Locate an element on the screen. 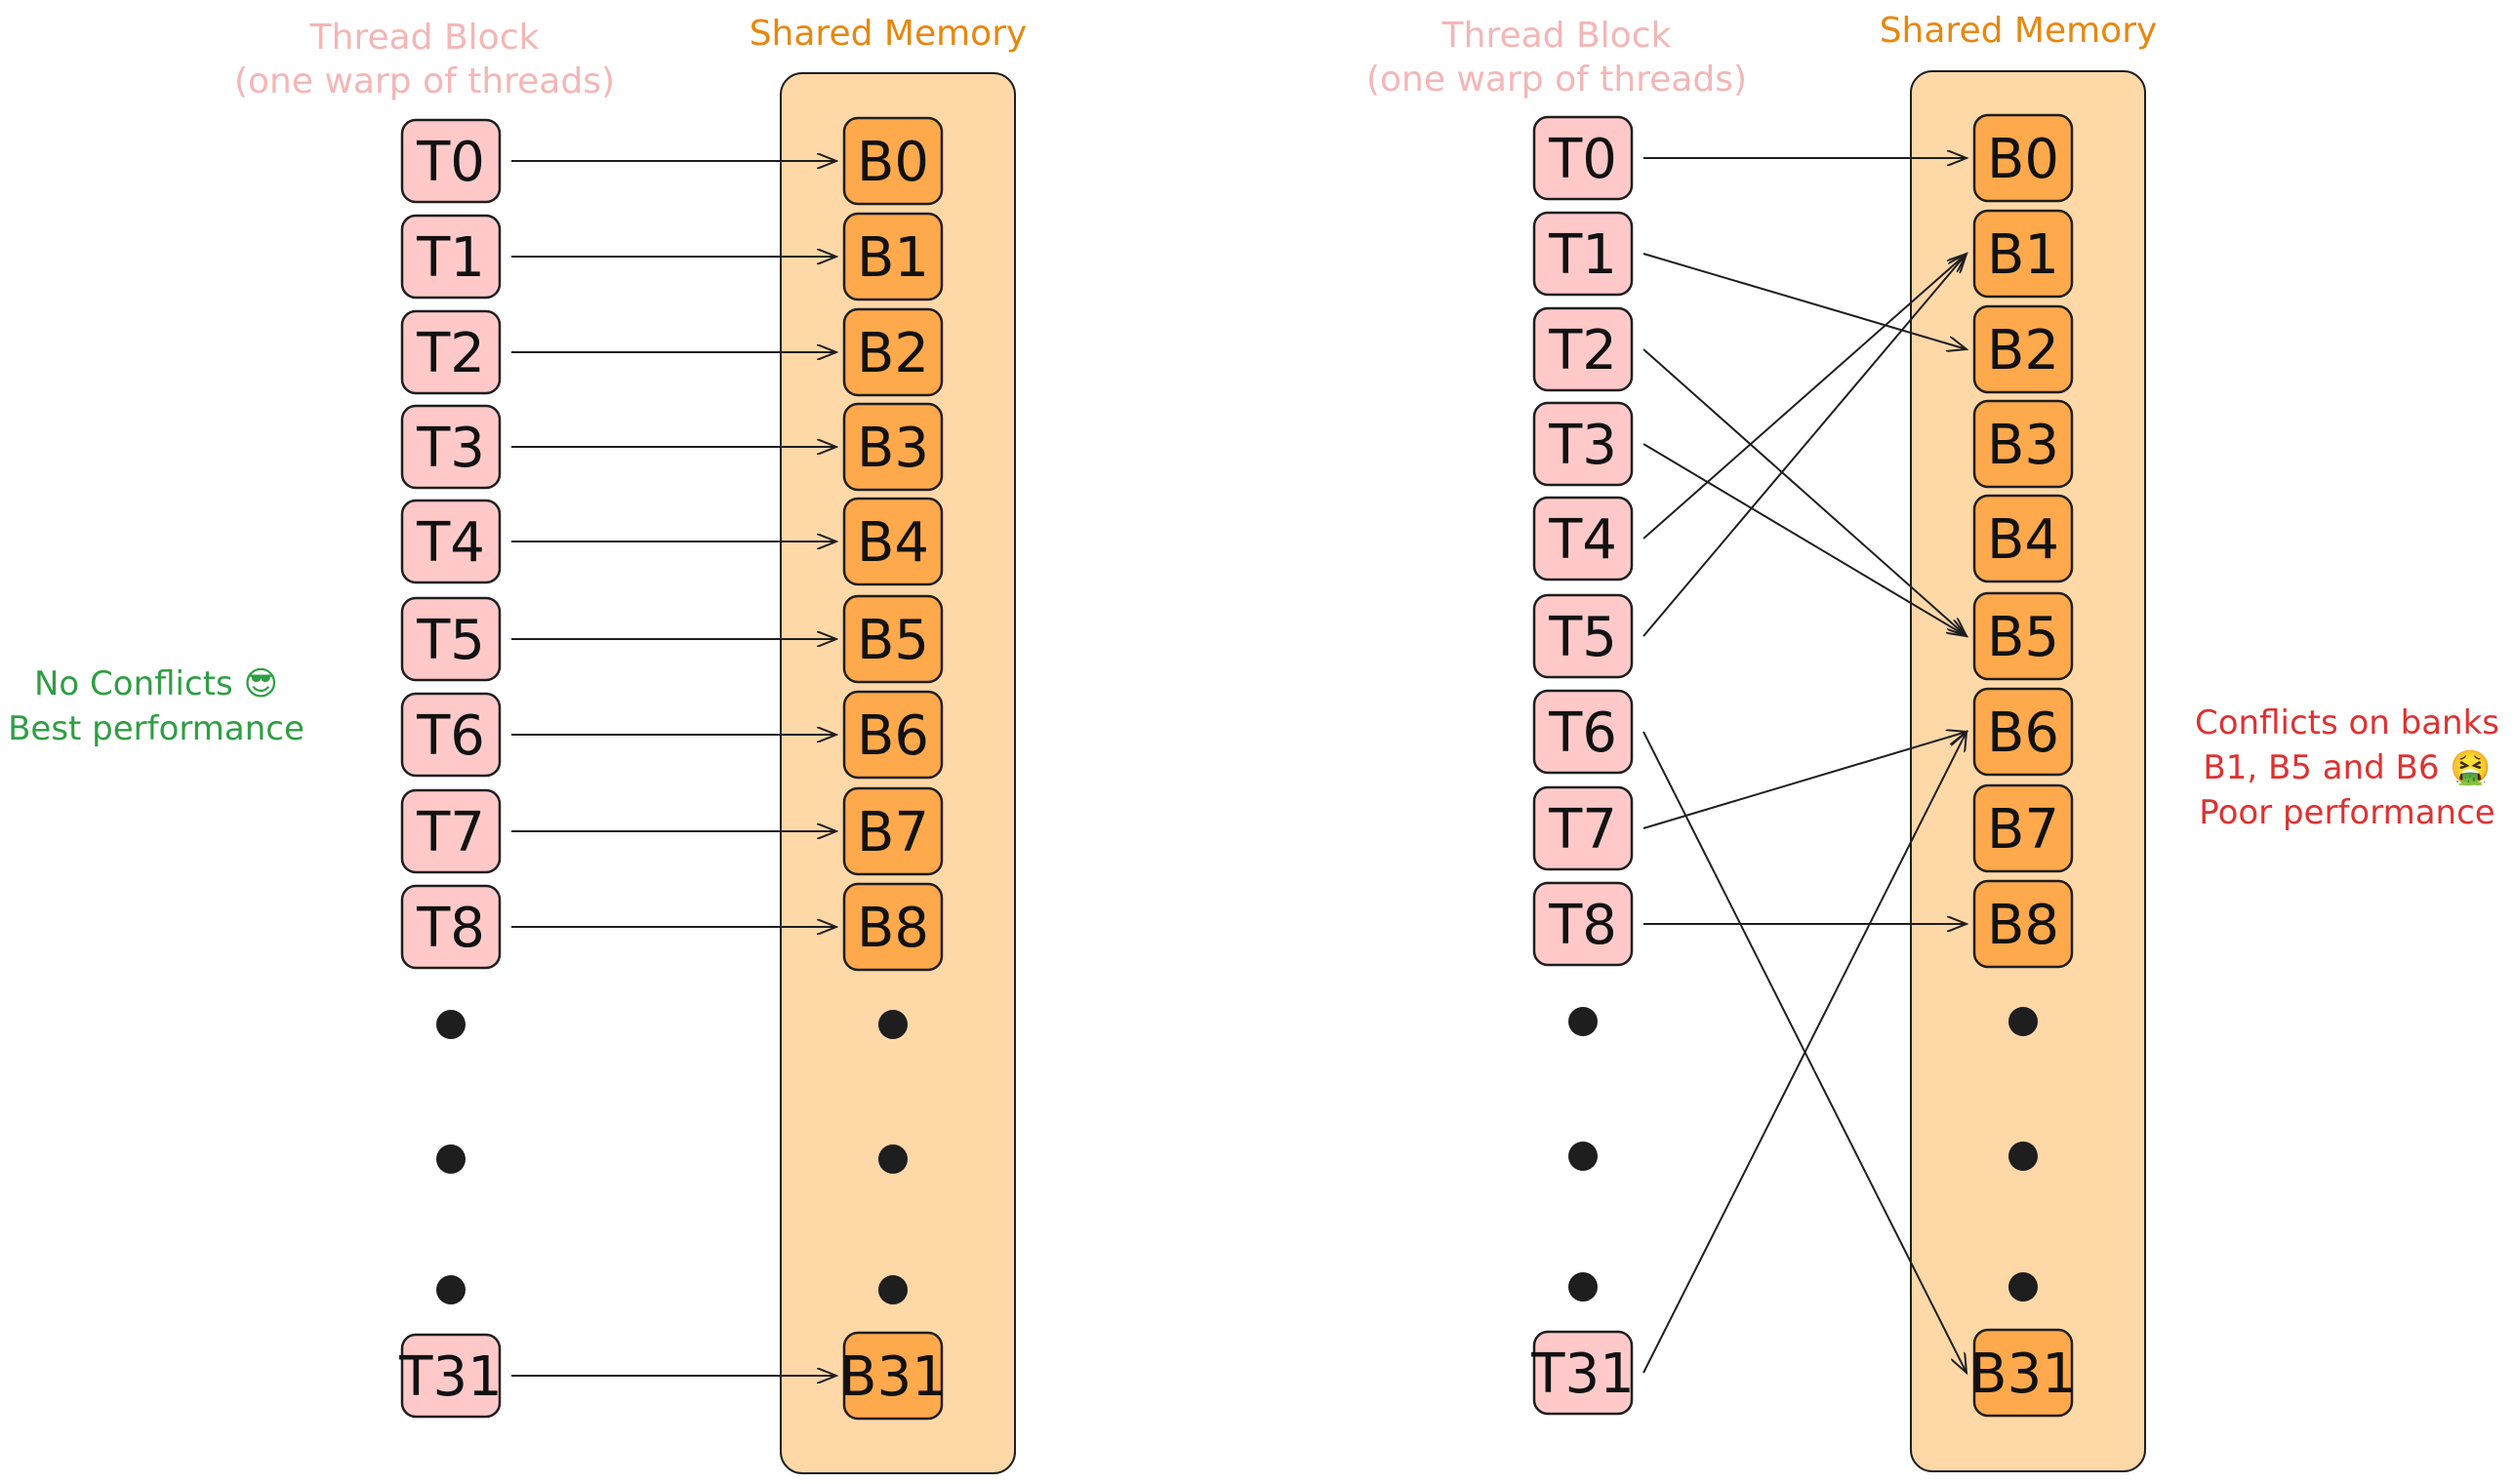 The image size is (2514, 1484). right-thread-label: T4 is located at coordinates (1582, 540).